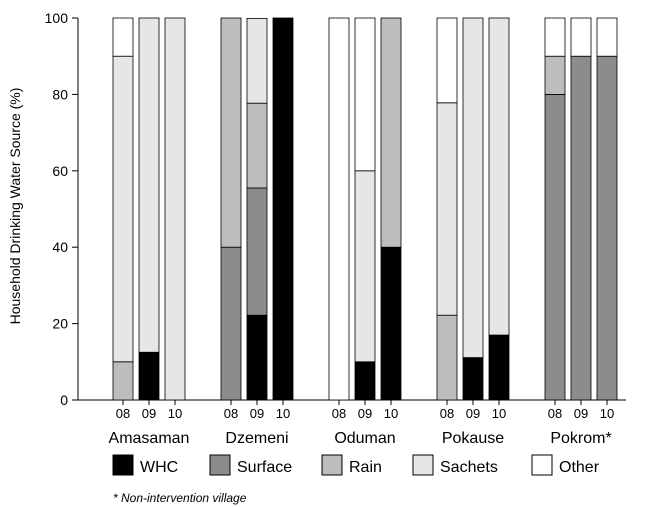 This screenshot has height=507, width=650. What do you see at coordinates (57, 18) in the screenshot?
I see `y-tick-label: 100` at bounding box center [57, 18].